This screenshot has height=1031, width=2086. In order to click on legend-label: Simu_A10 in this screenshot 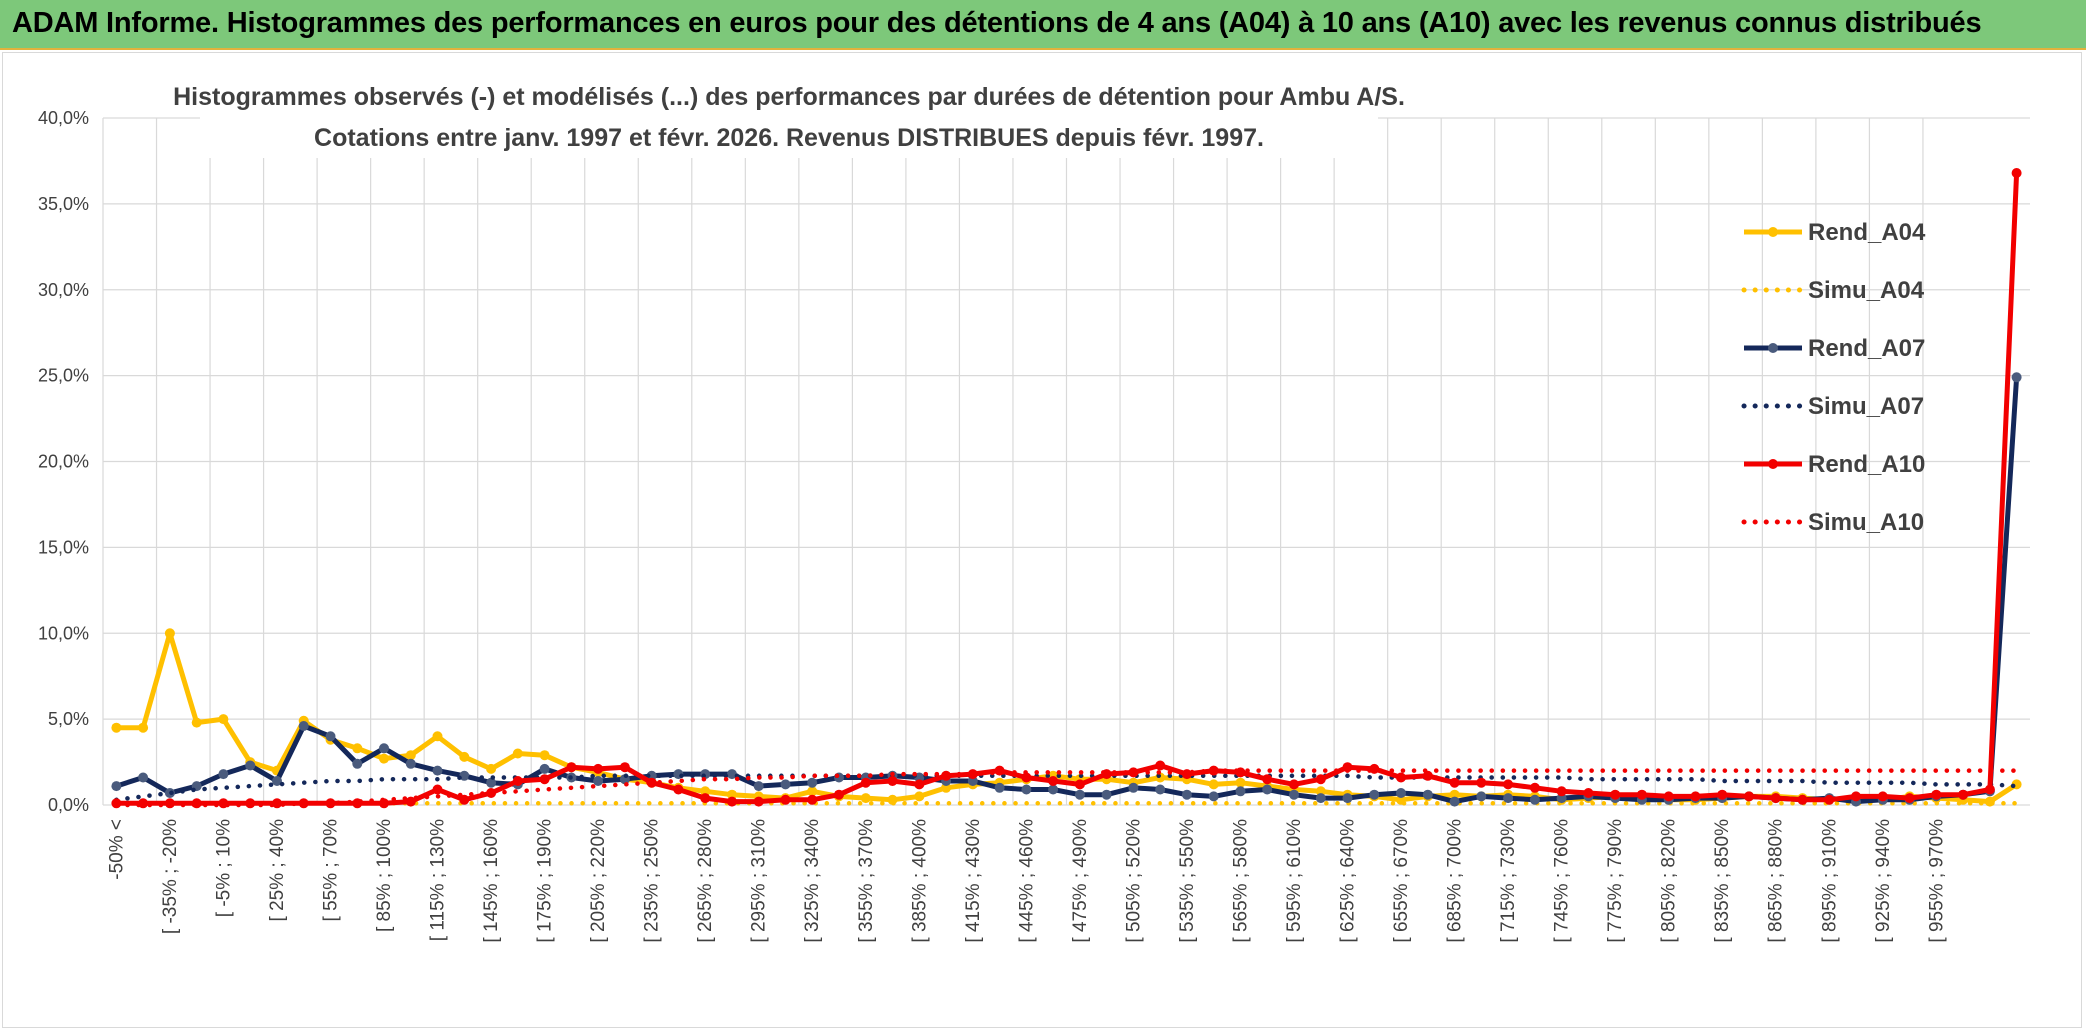, I will do `click(1866, 522)`.